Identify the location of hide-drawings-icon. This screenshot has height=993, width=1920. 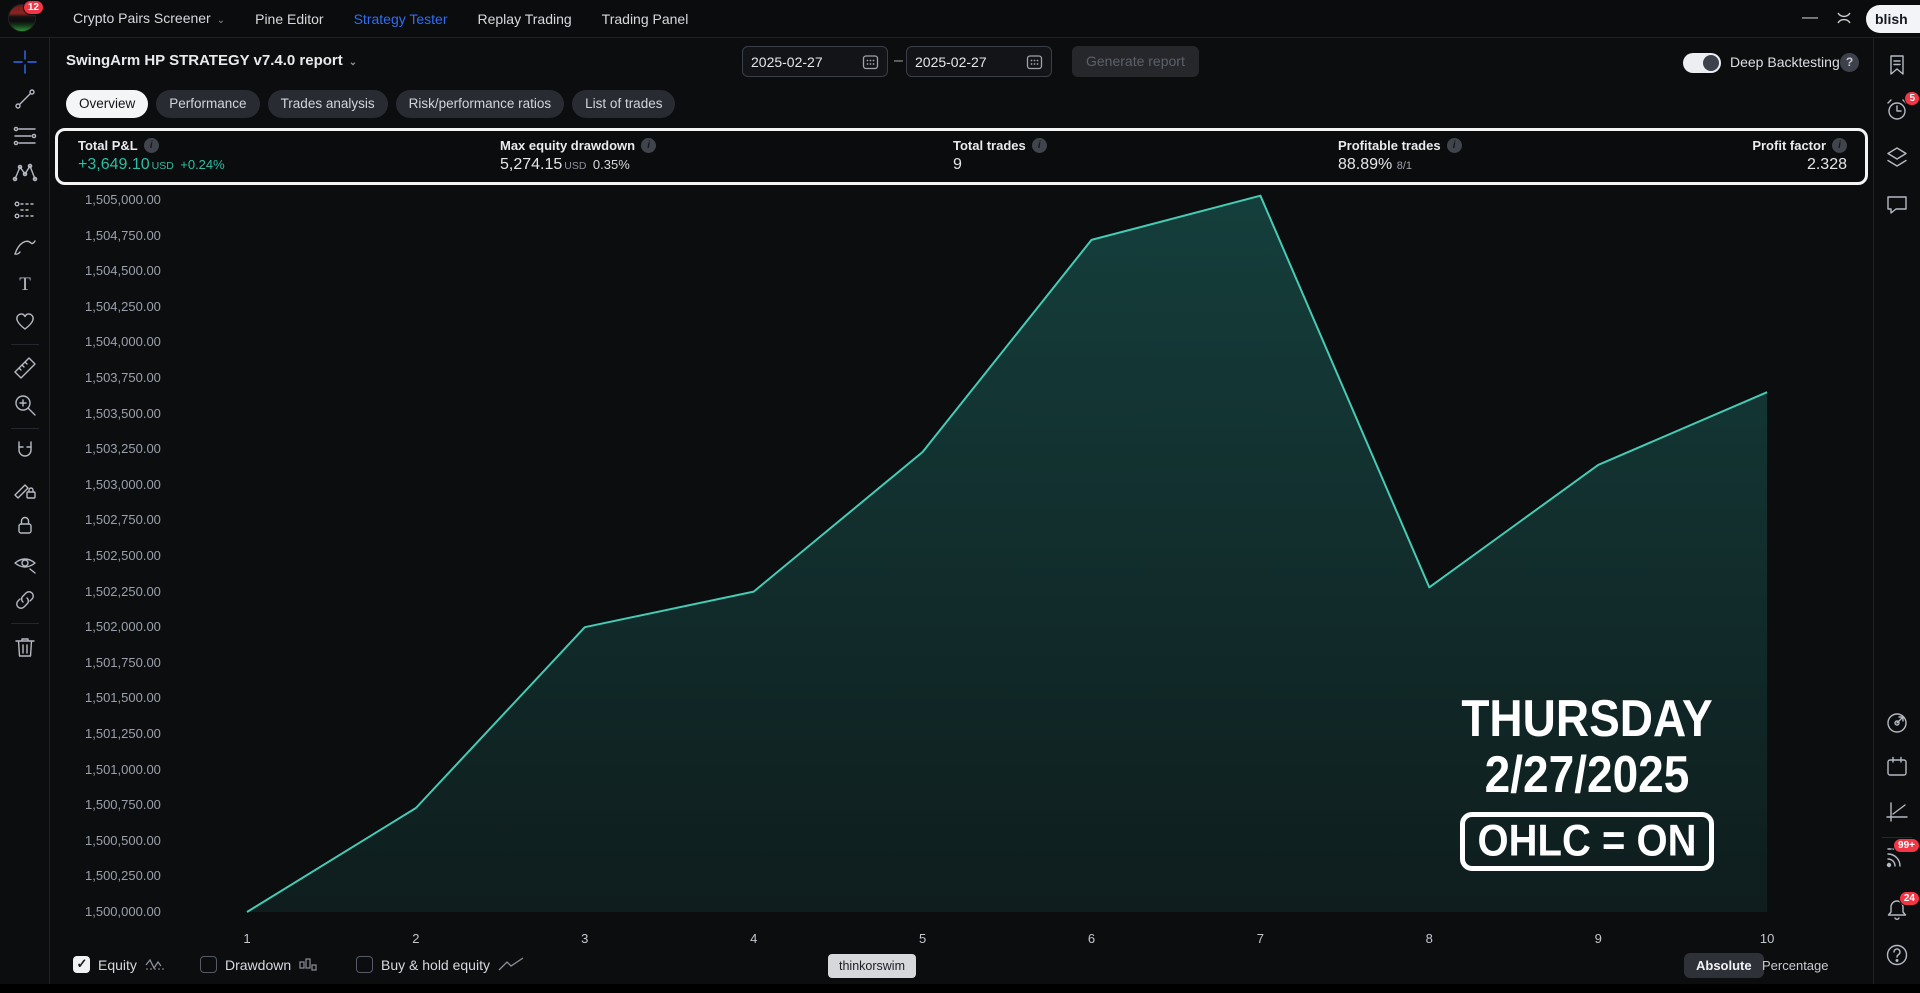
(25, 563).